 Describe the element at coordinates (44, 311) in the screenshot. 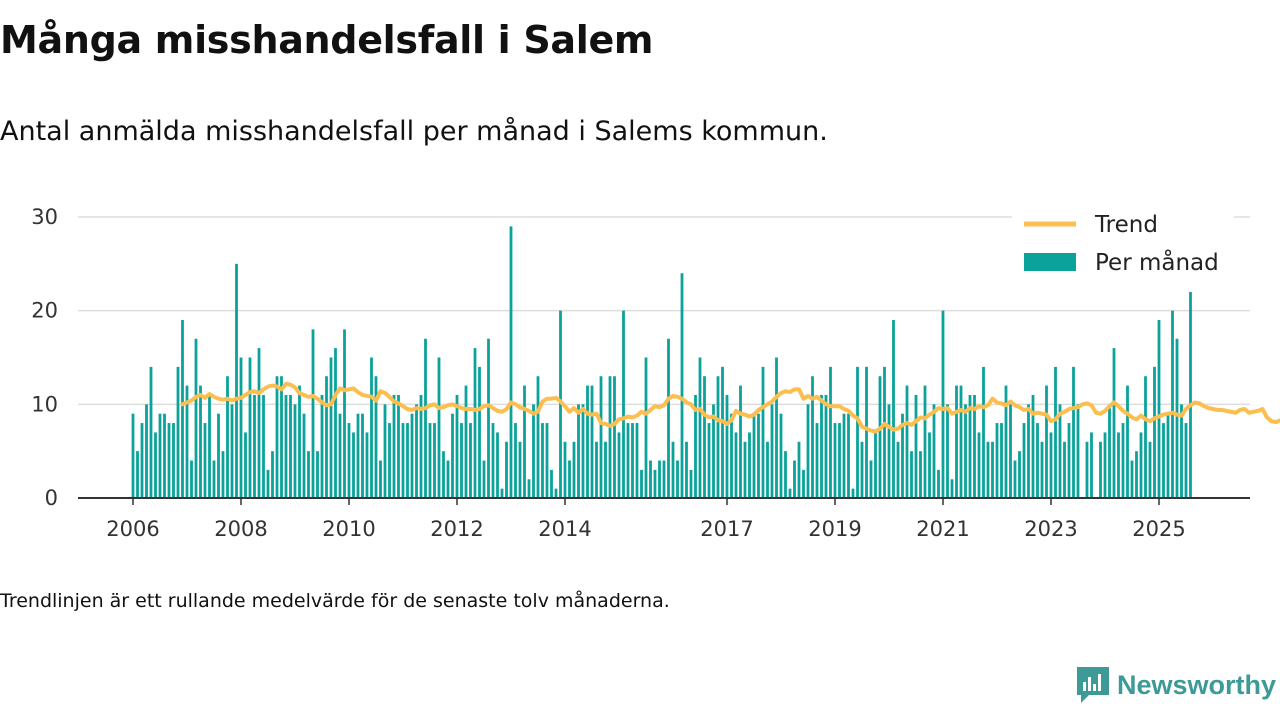

I see `y-tick-label: 20` at that location.